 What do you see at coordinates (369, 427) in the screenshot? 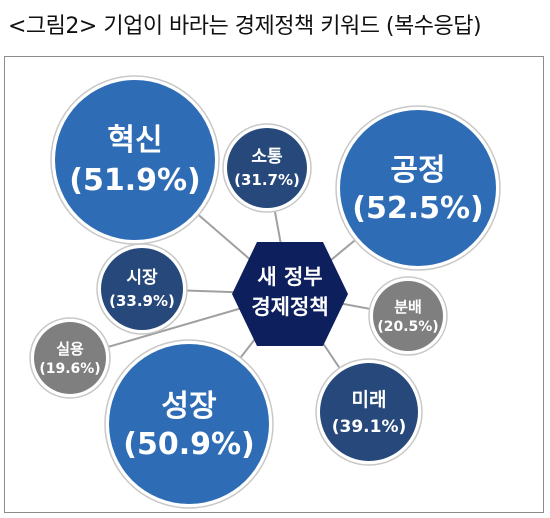
I see `keyword-value: (39.1%)` at bounding box center [369, 427].